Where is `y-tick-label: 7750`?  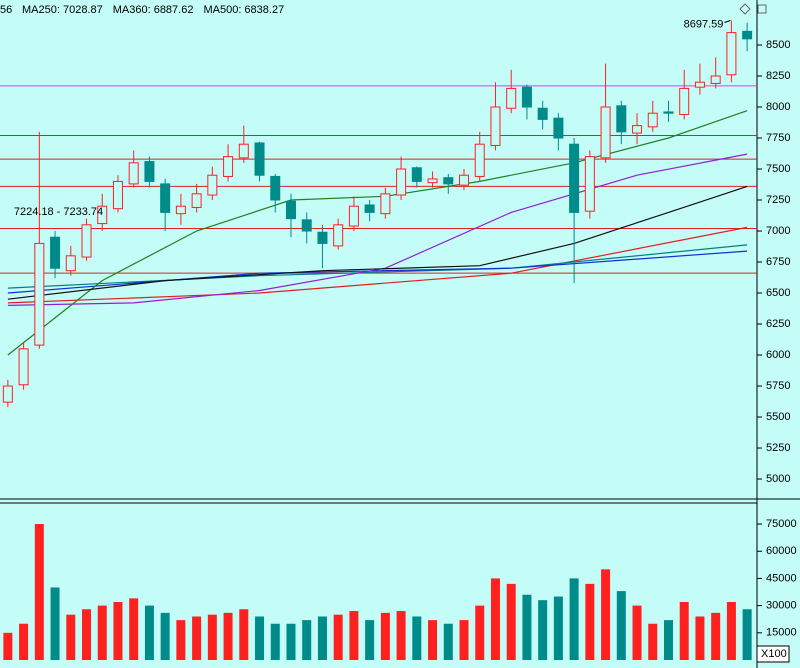 y-tick-label: 7750 is located at coordinates (778, 138).